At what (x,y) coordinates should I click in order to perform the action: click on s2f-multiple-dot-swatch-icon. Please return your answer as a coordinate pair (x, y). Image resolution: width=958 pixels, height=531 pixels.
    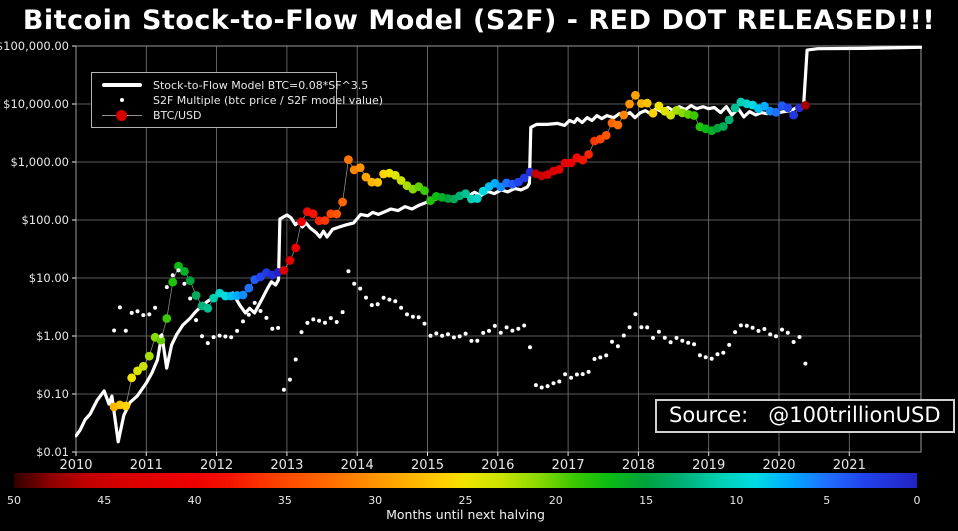
    Looking at the image, I should click on (122, 100).